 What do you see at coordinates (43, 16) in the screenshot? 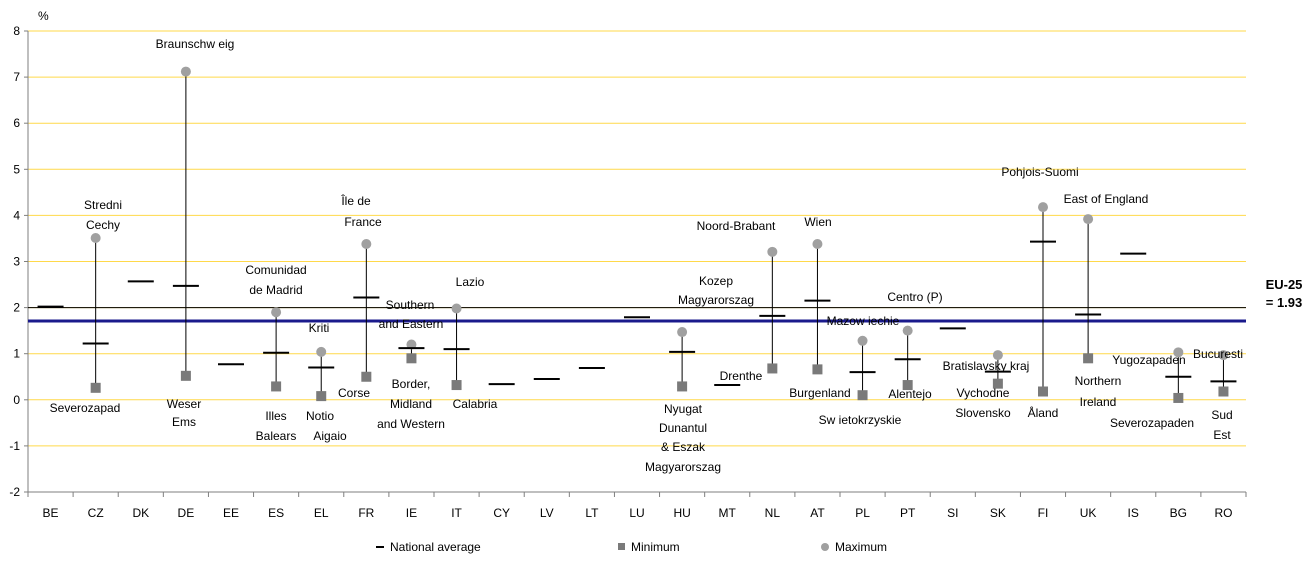
I see `y-axis-label: %` at bounding box center [43, 16].